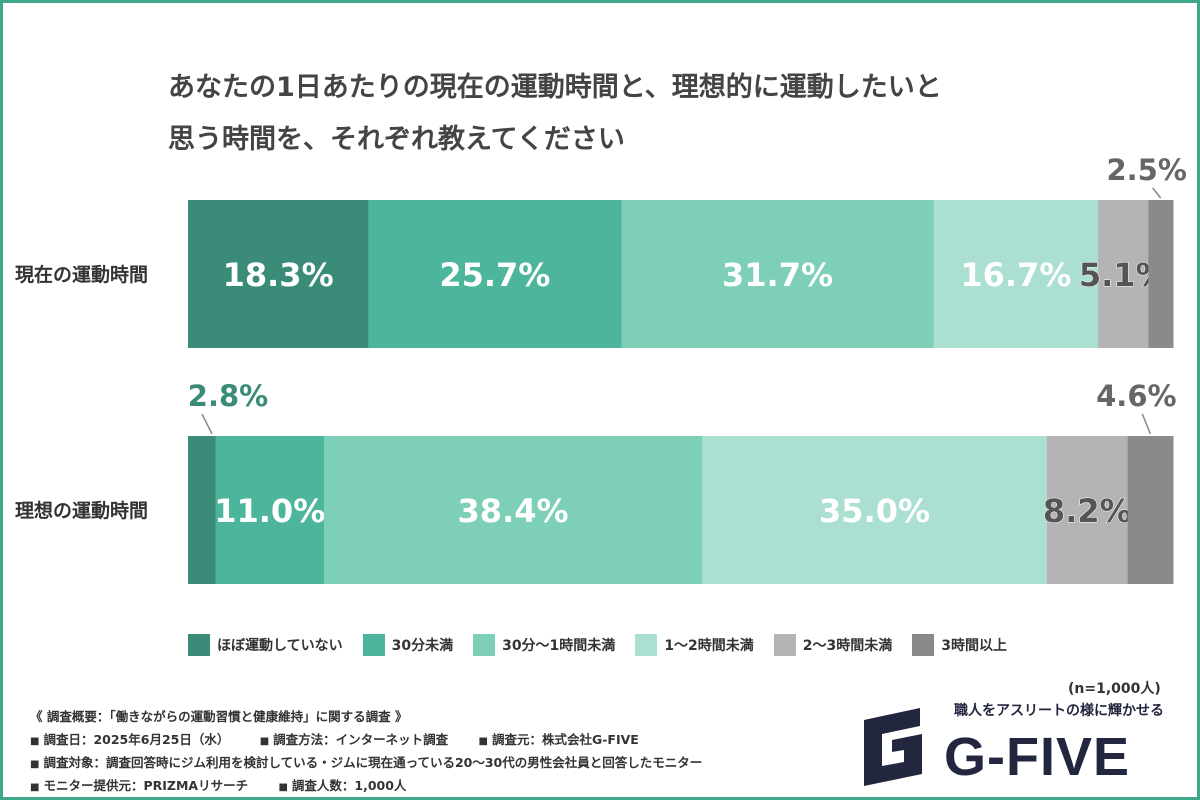 The width and height of the screenshot is (1200, 800). Describe the element at coordinates (1136, 396) in the screenshot. I see `data-label: 4.6%` at that location.